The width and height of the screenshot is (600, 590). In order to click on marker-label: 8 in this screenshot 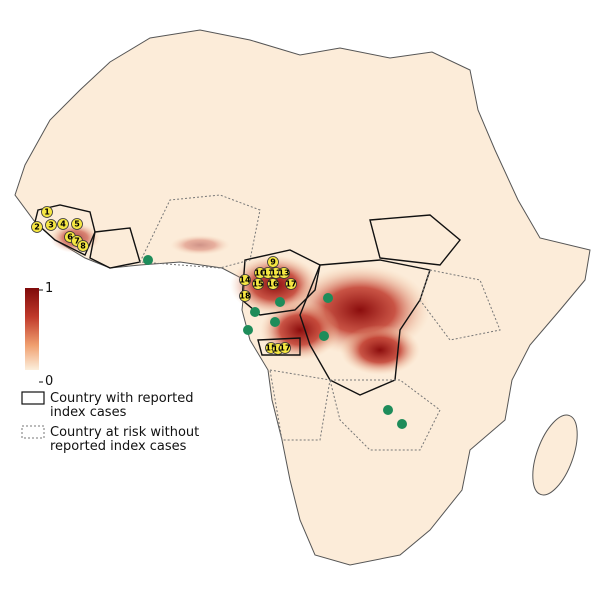, I will do `click(83, 246)`.